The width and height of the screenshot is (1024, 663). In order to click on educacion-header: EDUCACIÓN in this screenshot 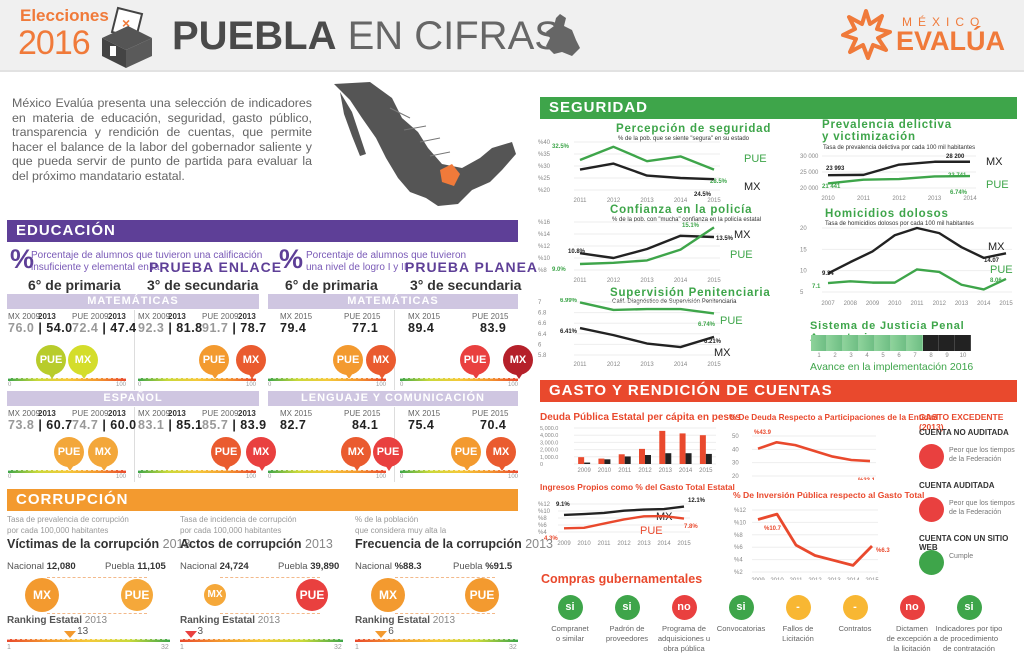, I will do `click(262, 231)`.